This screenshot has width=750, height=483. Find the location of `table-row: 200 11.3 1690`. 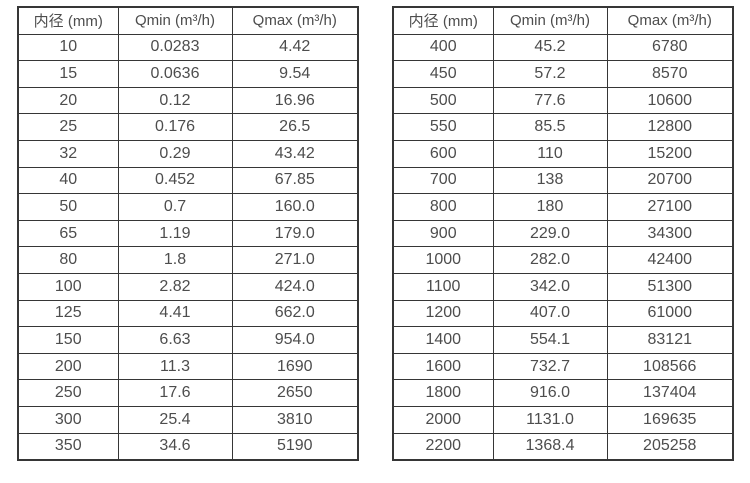

table-row: 200 11.3 1690 is located at coordinates (188, 366).